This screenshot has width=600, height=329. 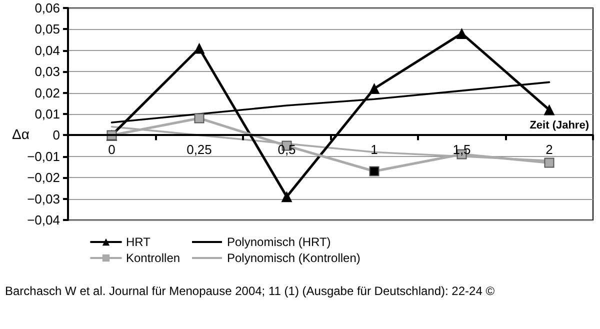 I want to click on y-tick-label: 0,01, so click(x=47, y=114).